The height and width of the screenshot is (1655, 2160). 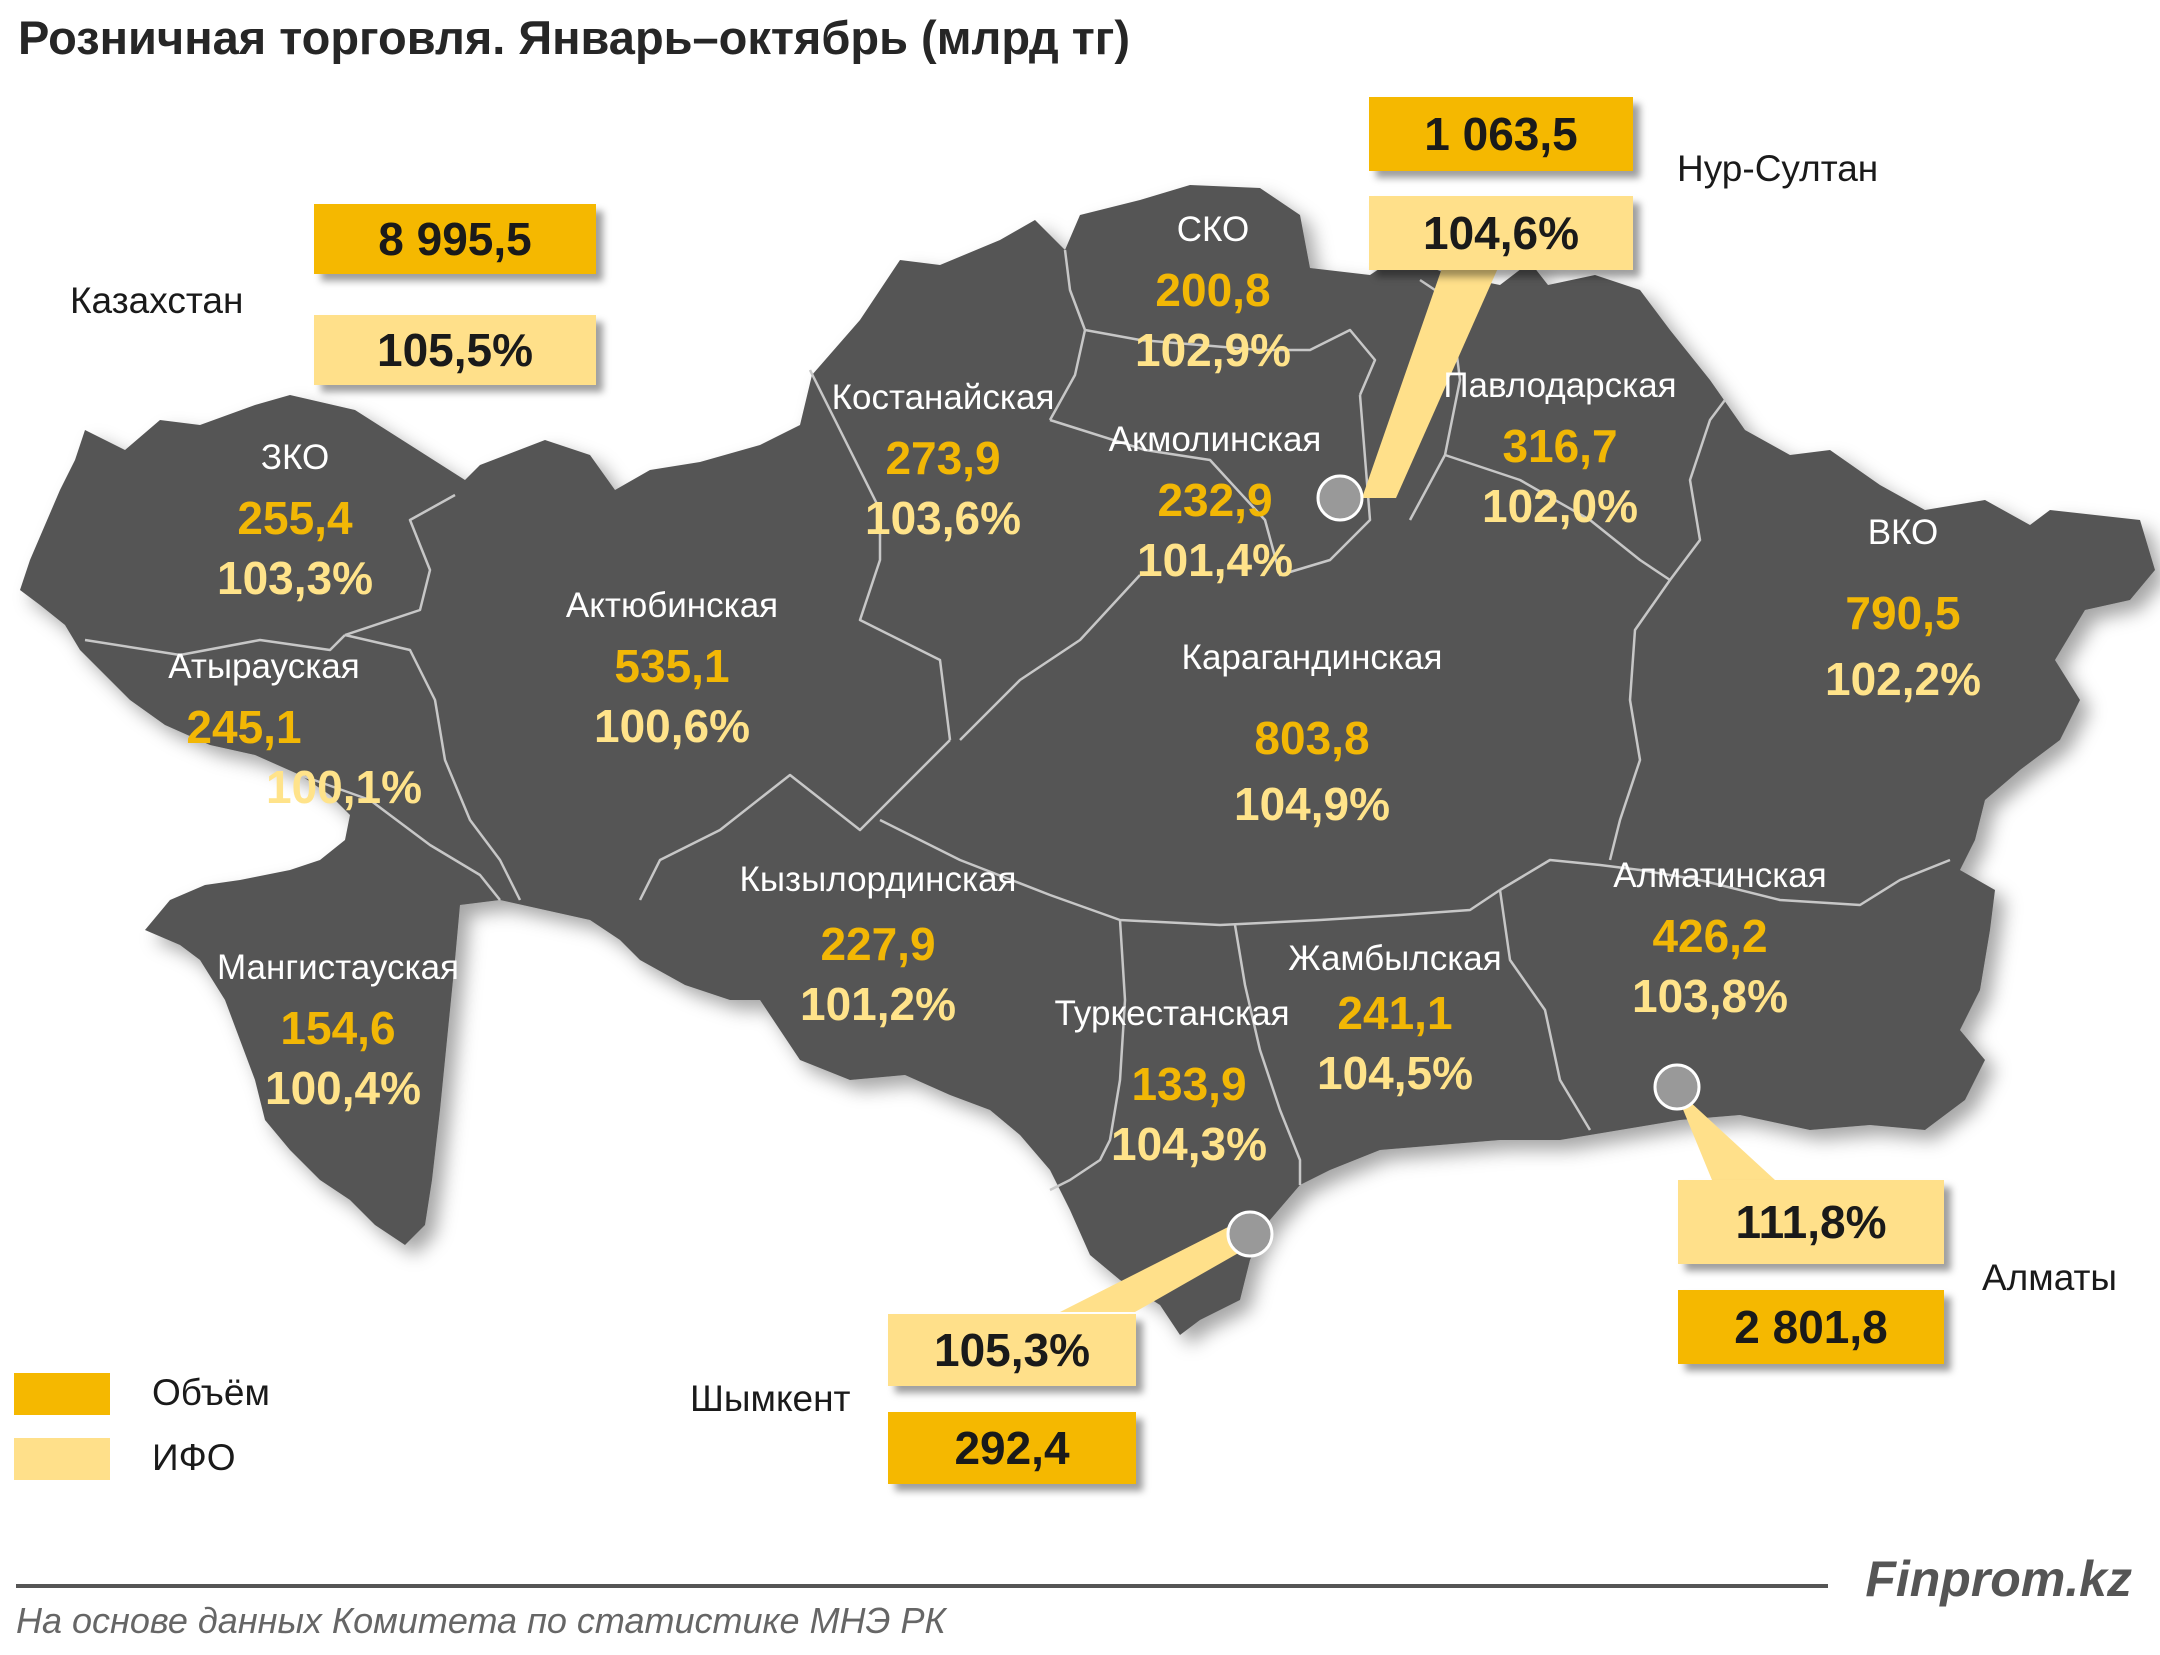 I want to click on region-ifo: 103,3%, so click(x=295, y=578).